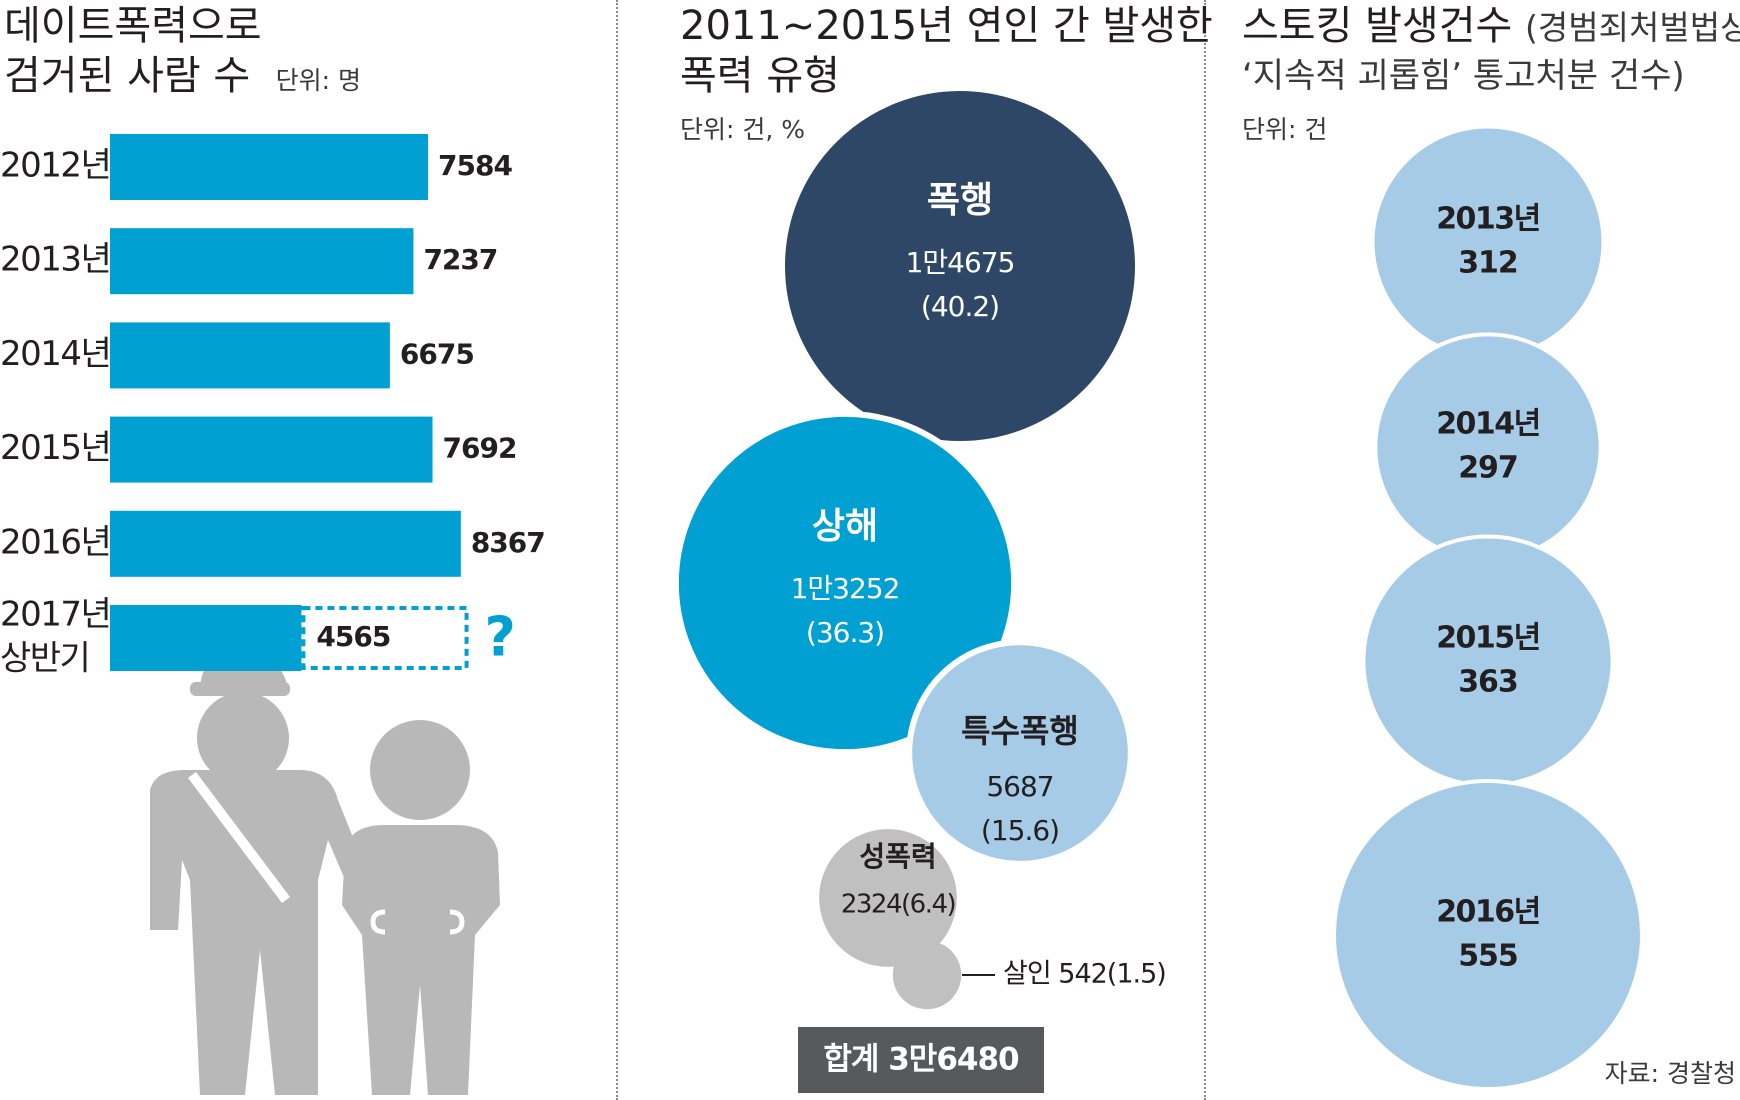 The image size is (1740, 1100). Describe the element at coordinates (240, 689) in the screenshot. I see `police-cap-brim` at that location.